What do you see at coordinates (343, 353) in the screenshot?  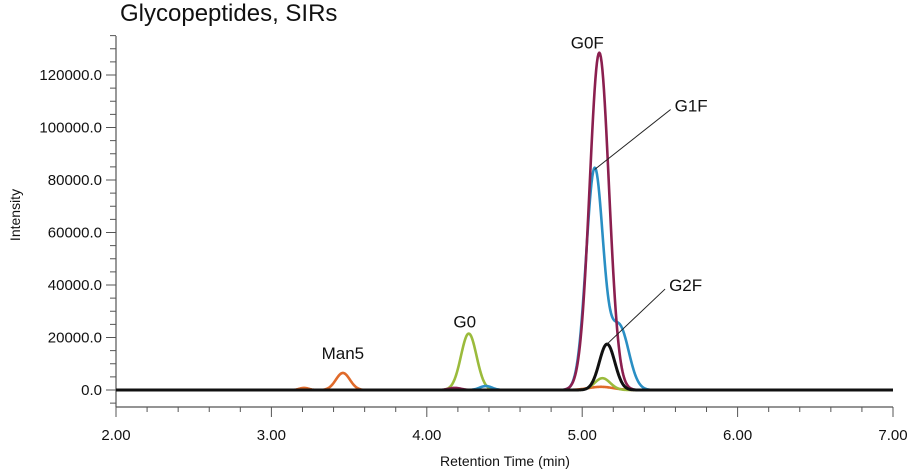 I see `peak-label-man5: Man5` at bounding box center [343, 353].